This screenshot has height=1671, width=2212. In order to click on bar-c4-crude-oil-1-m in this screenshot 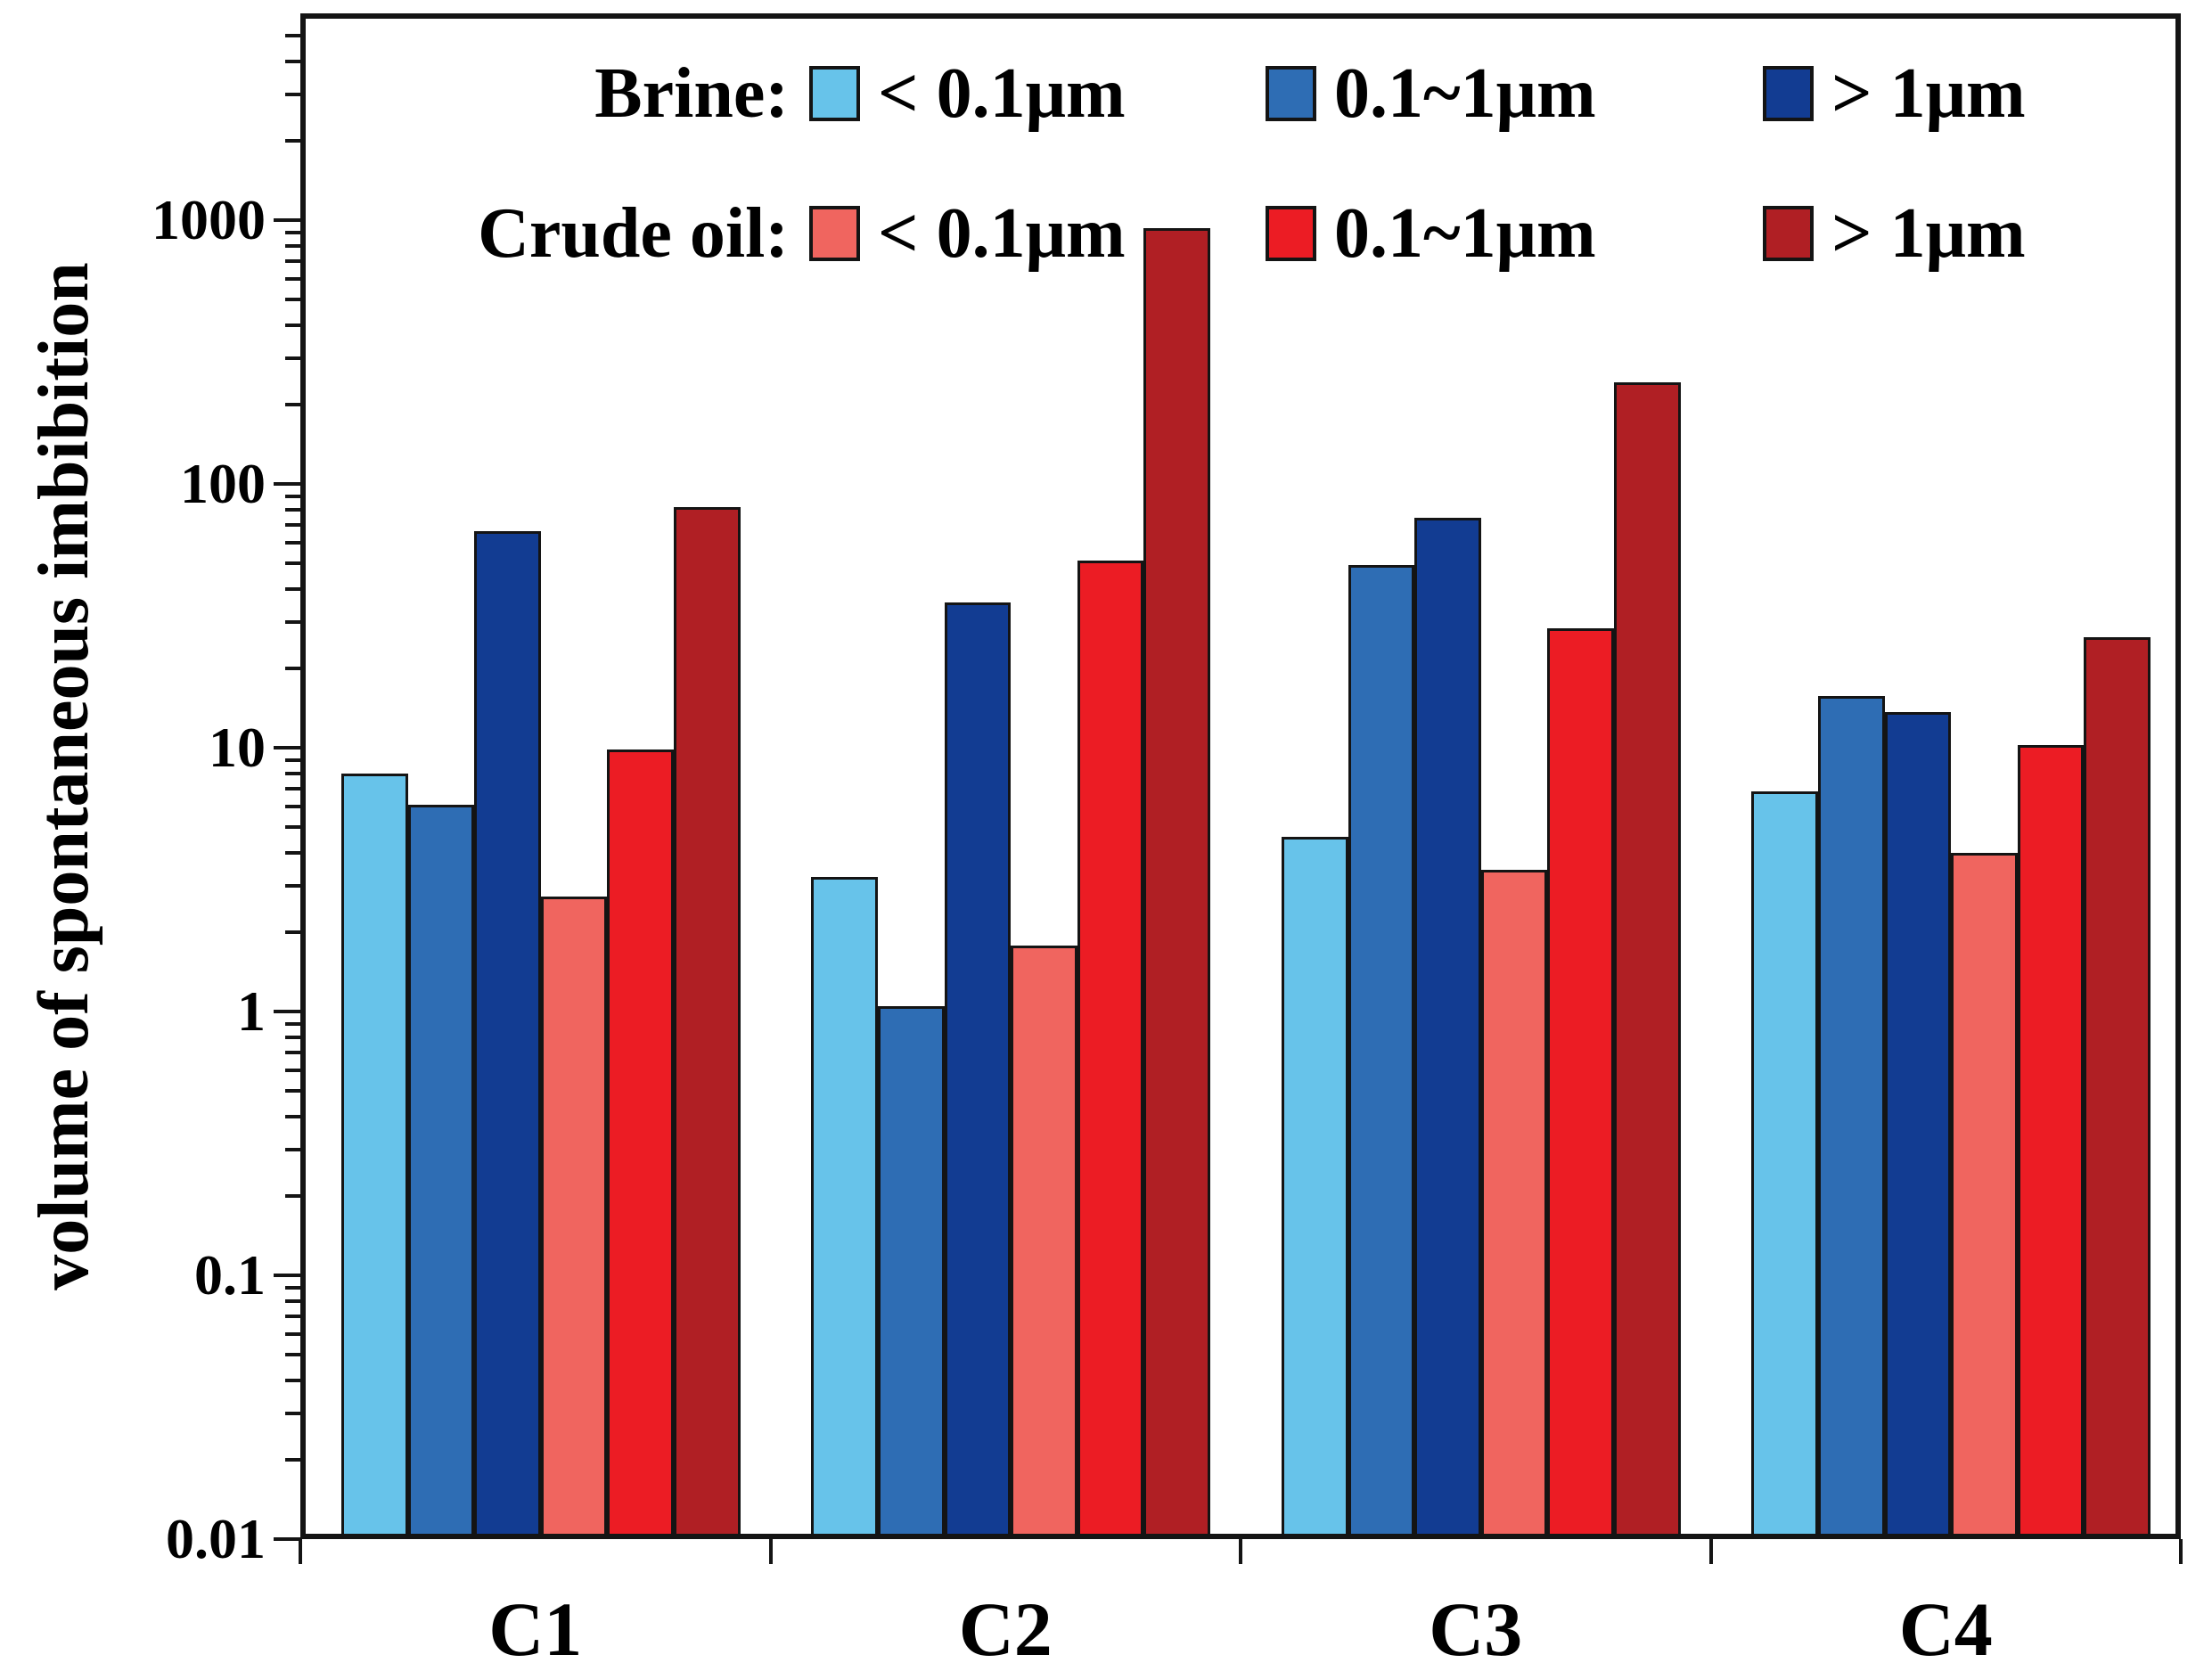, I will do `click(2117, 1085)`.